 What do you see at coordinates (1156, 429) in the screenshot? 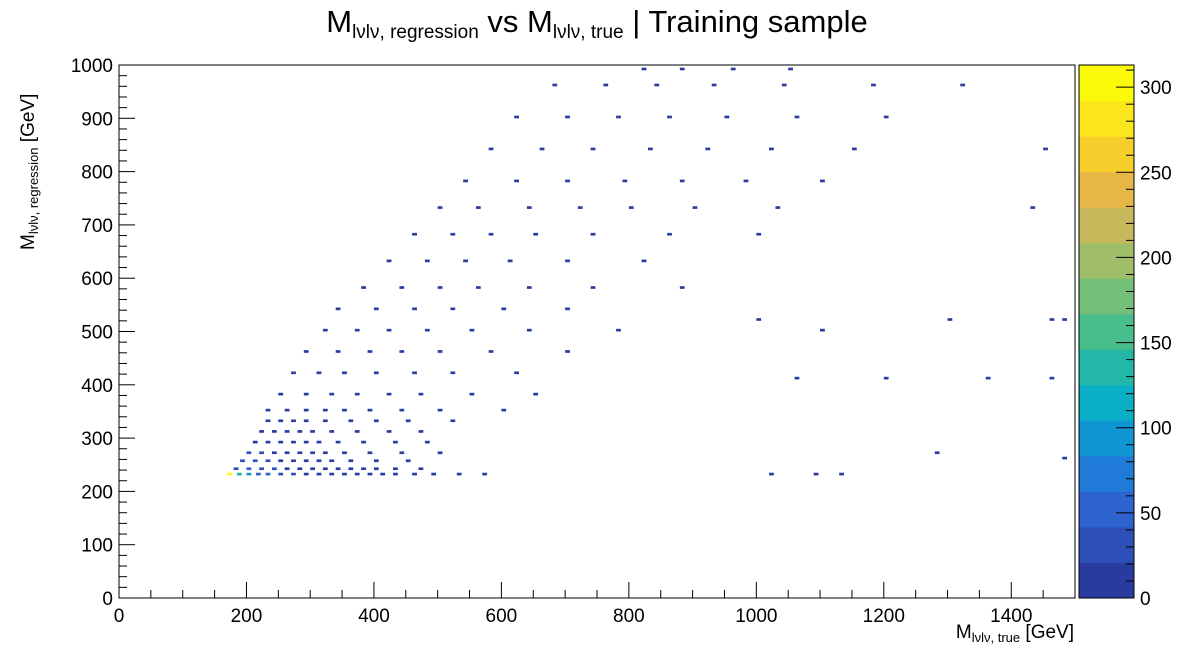
I see `colorbar-tick-label: 100` at bounding box center [1156, 429].